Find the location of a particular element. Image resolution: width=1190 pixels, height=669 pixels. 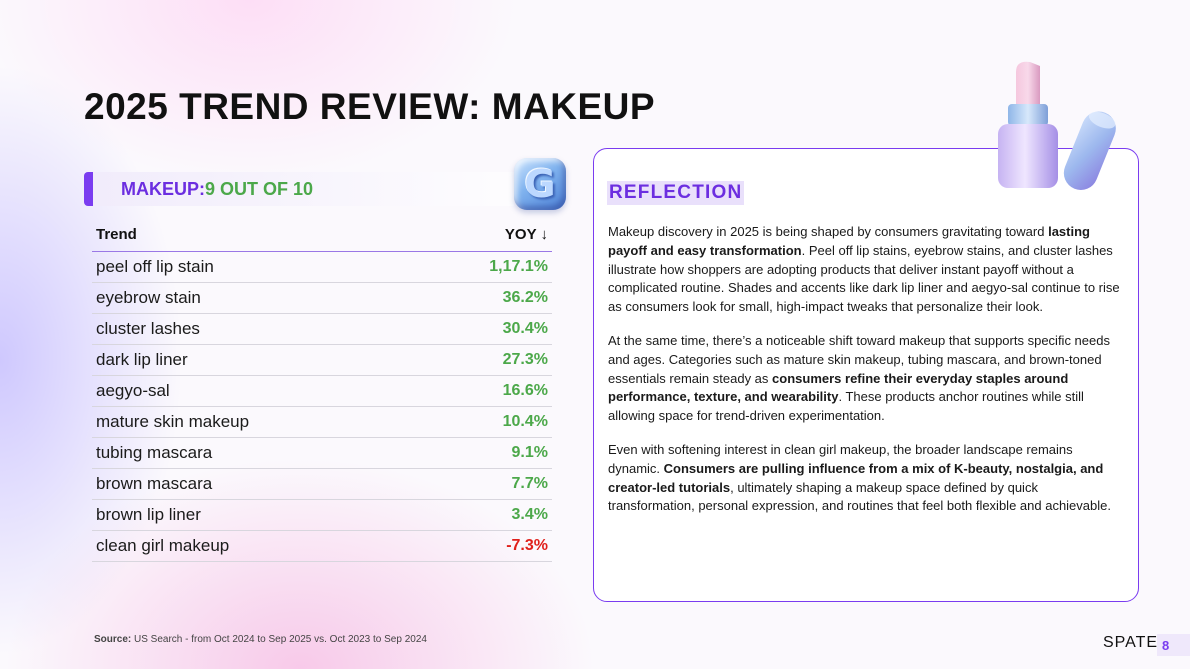

trend-name: eyebrow stain is located at coordinates (253, 298).